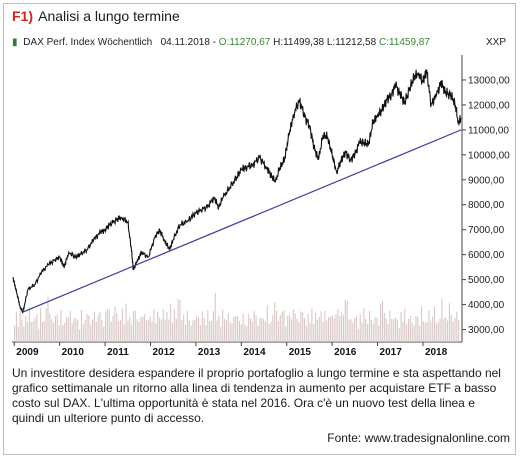 The width and height of the screenshot is (522, 462). I want to click on volume-bars, so click(237, 317).